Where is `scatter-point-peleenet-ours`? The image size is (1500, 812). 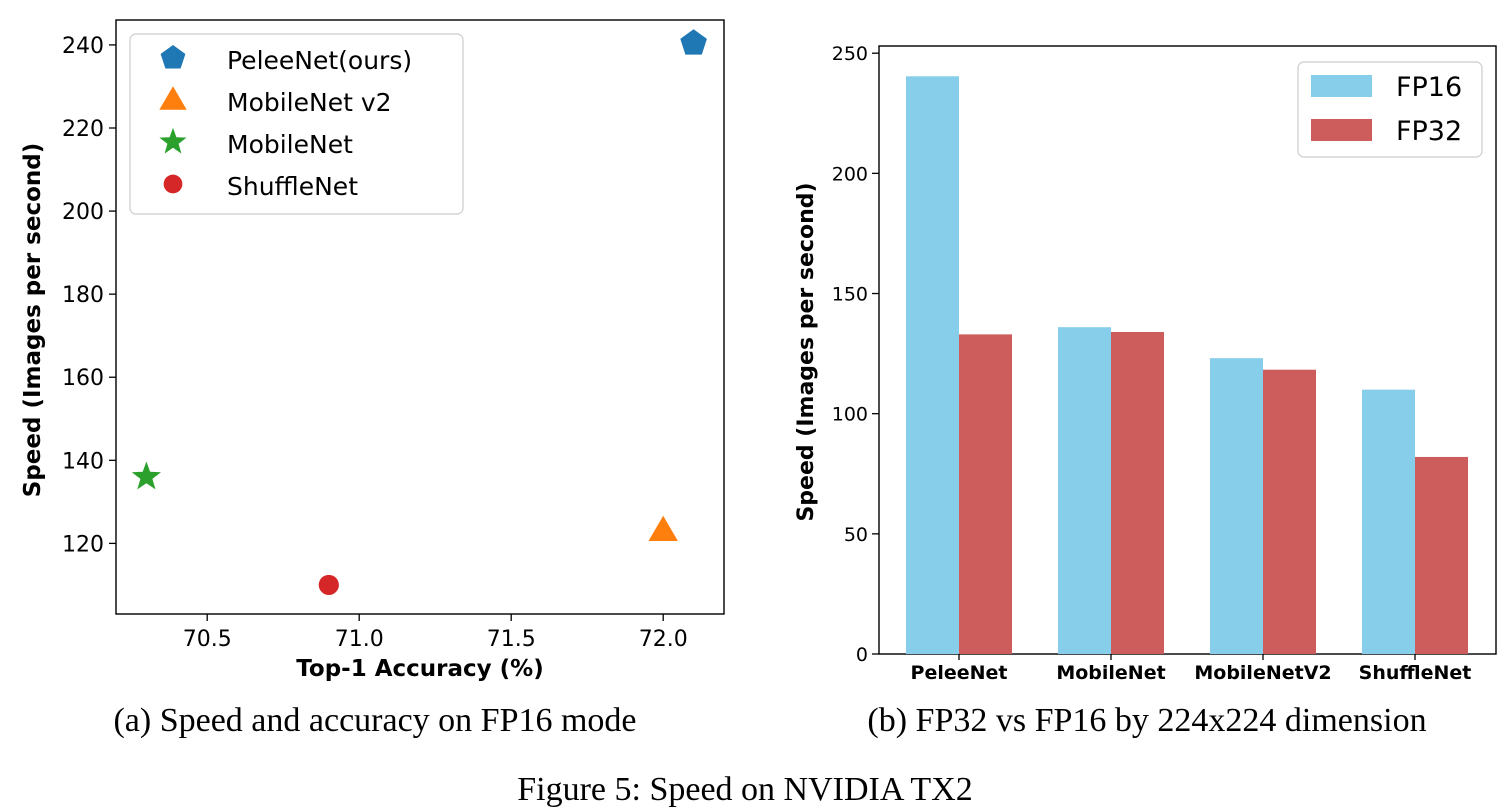 scatter-point-peleenet-ours is located at coordinates (693, 42).